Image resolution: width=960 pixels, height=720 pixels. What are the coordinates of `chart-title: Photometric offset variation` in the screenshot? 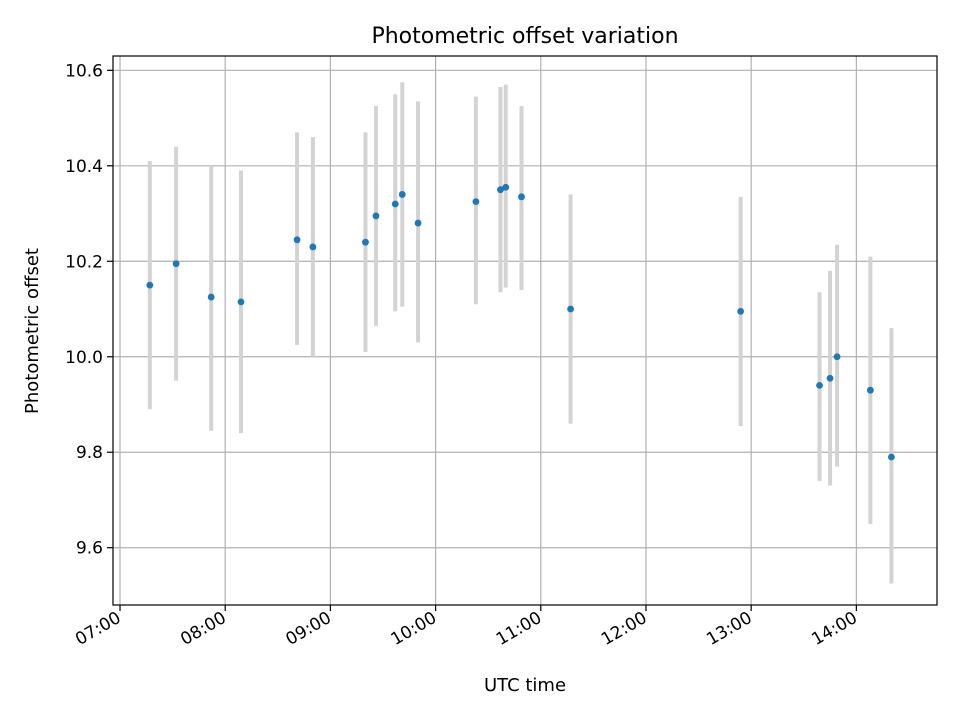 It's located at (524, 36).